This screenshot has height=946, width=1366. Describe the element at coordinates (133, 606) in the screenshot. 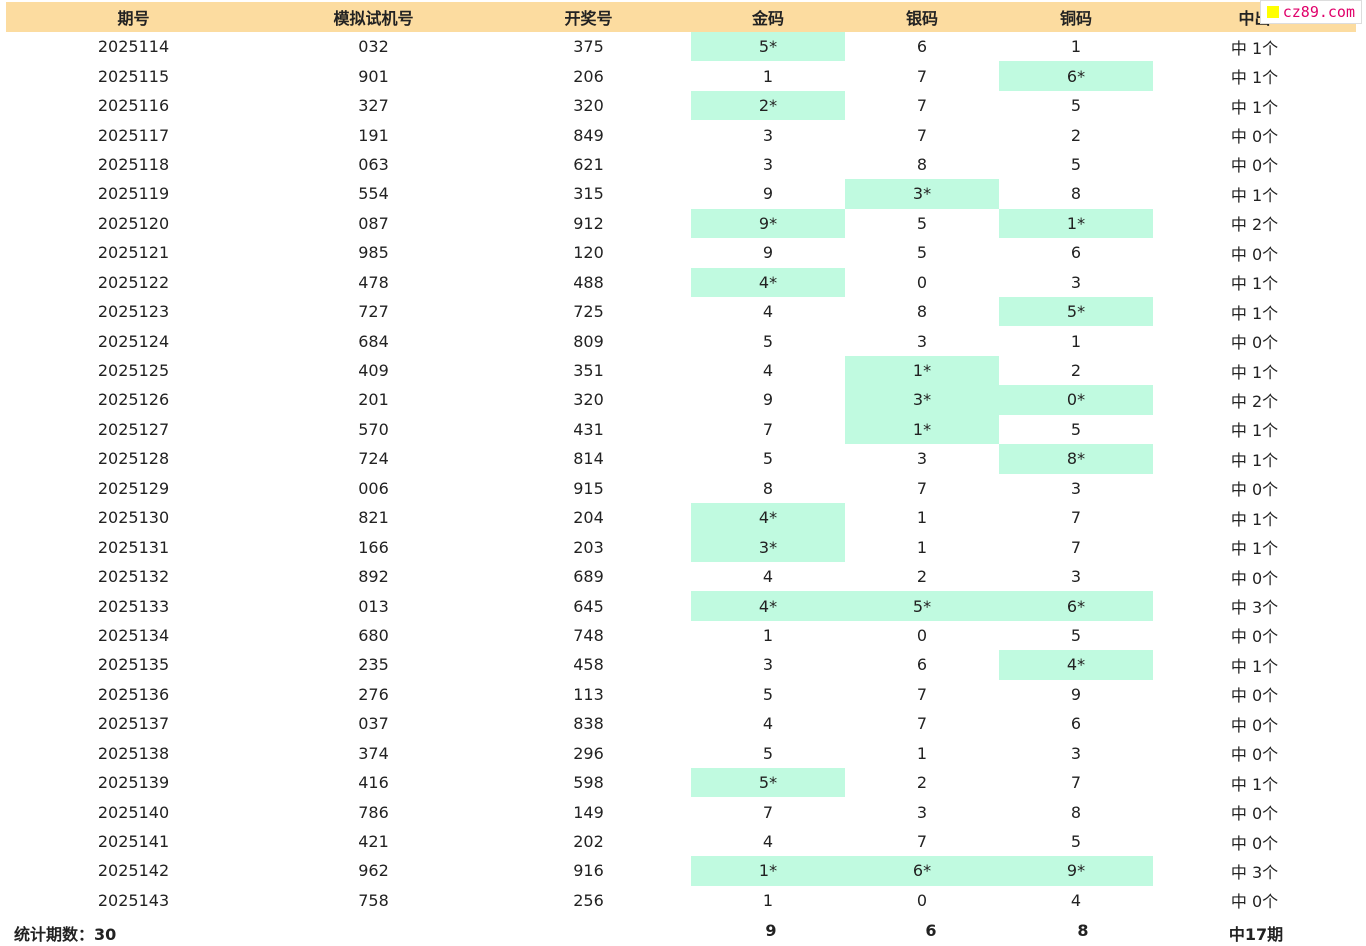

I see `cell-qihao: 2025133` at that location.